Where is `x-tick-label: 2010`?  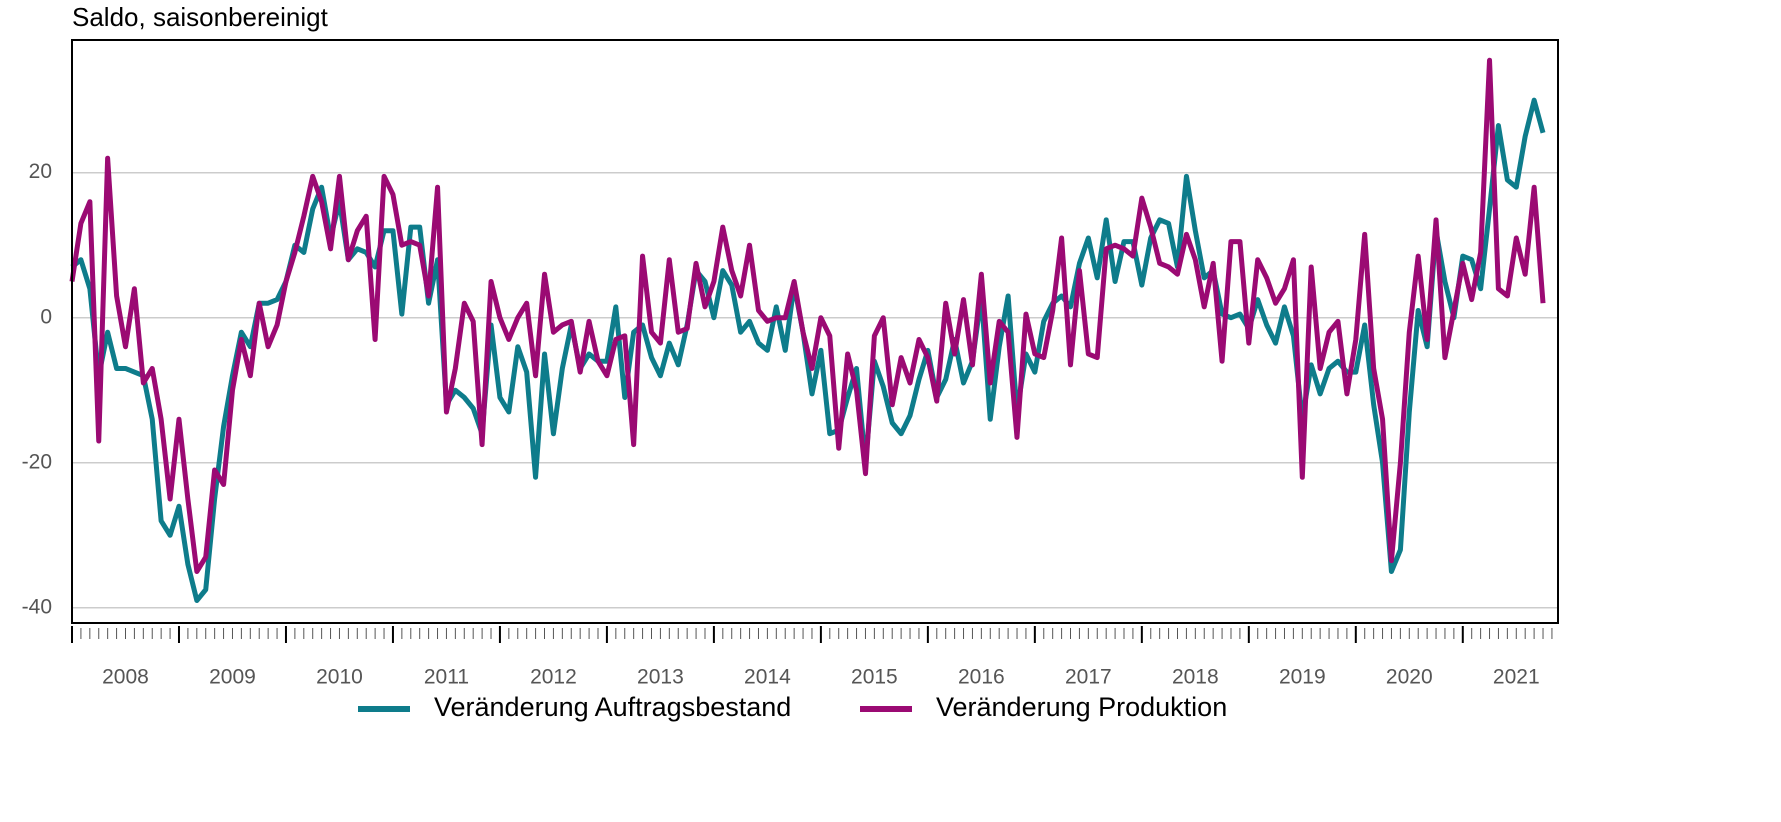
x-tick-label: 2010 is located at coordinates (339, 677).